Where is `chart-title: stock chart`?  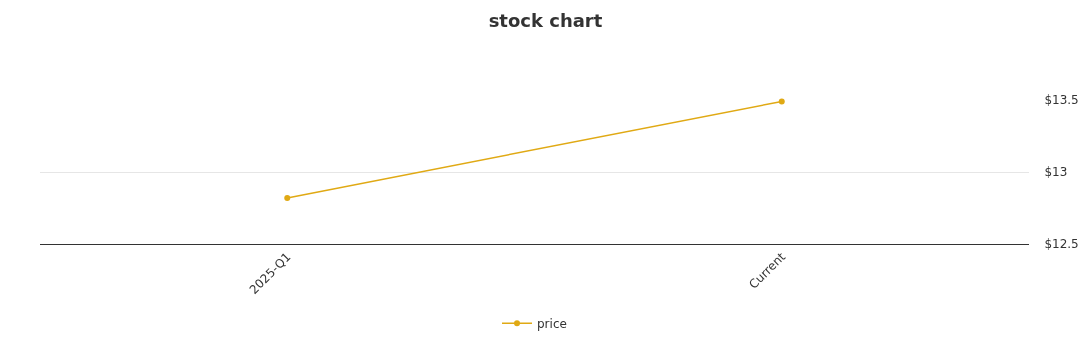 chart-title: stock chart is located at coordinates (545, 20).